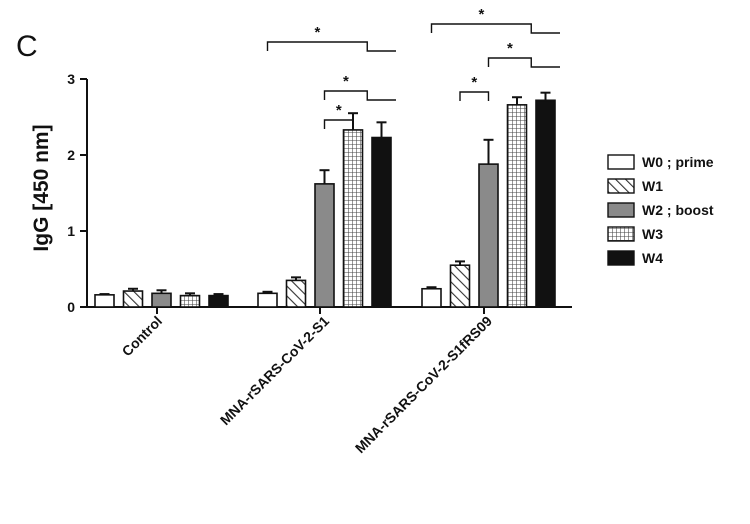 Image resolution: width=750 pixels, height=524 pixels. Describe the element at coordinates (41, 187) in the screenshot. I see `y-axis-title: IgG [450 nm]` at that location.